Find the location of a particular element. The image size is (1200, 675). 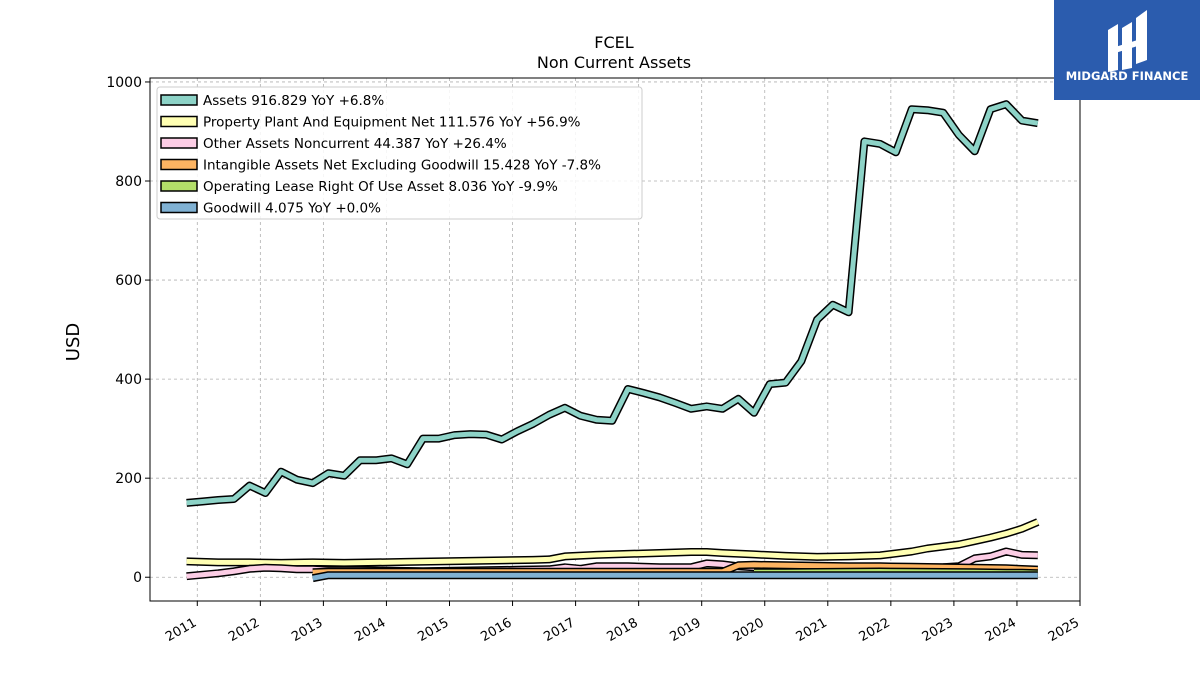

x-tick-label: 2013 is located at coordinates (307, 630).